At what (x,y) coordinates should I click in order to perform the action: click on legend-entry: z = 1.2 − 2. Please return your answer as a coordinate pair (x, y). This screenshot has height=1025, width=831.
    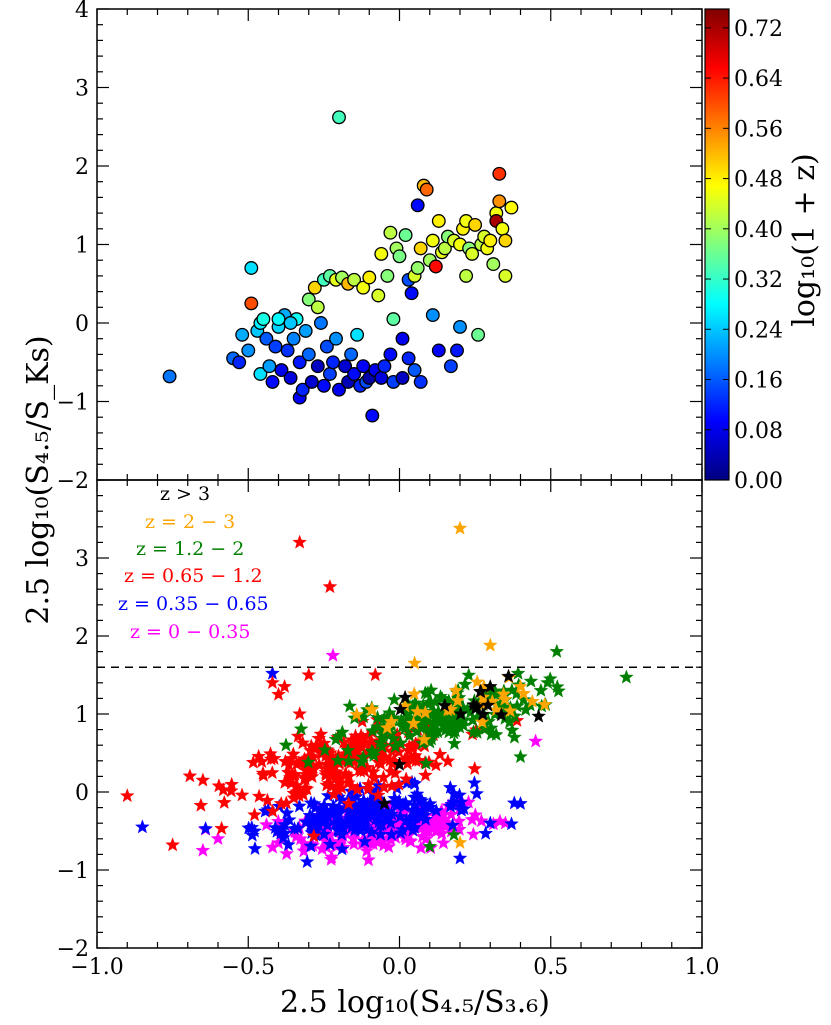
    Looking at the image, I should click on (190, 549).